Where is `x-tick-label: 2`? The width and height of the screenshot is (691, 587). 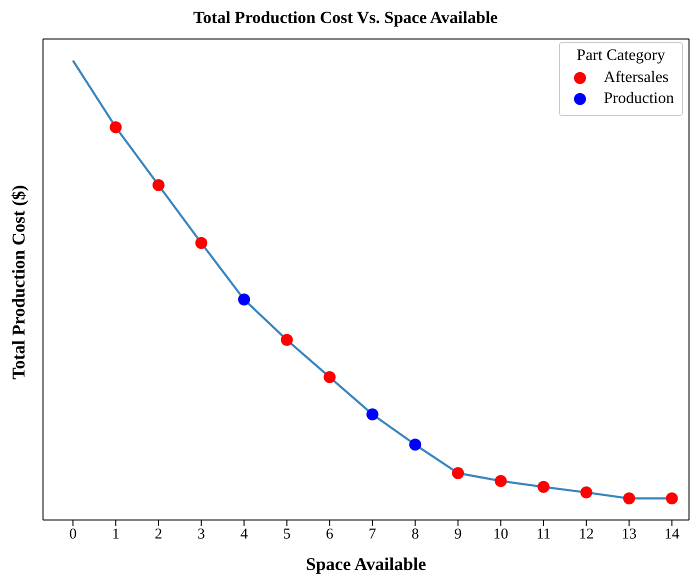
x-tick-label: 2 is located at coordinates (158, 534).